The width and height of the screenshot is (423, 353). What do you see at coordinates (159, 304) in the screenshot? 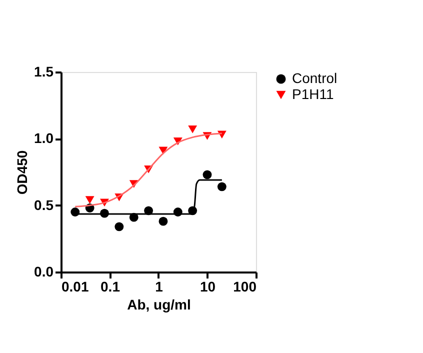
I see `x-axis-title: Ab, ug/ml` at bounding box center [159, 304].